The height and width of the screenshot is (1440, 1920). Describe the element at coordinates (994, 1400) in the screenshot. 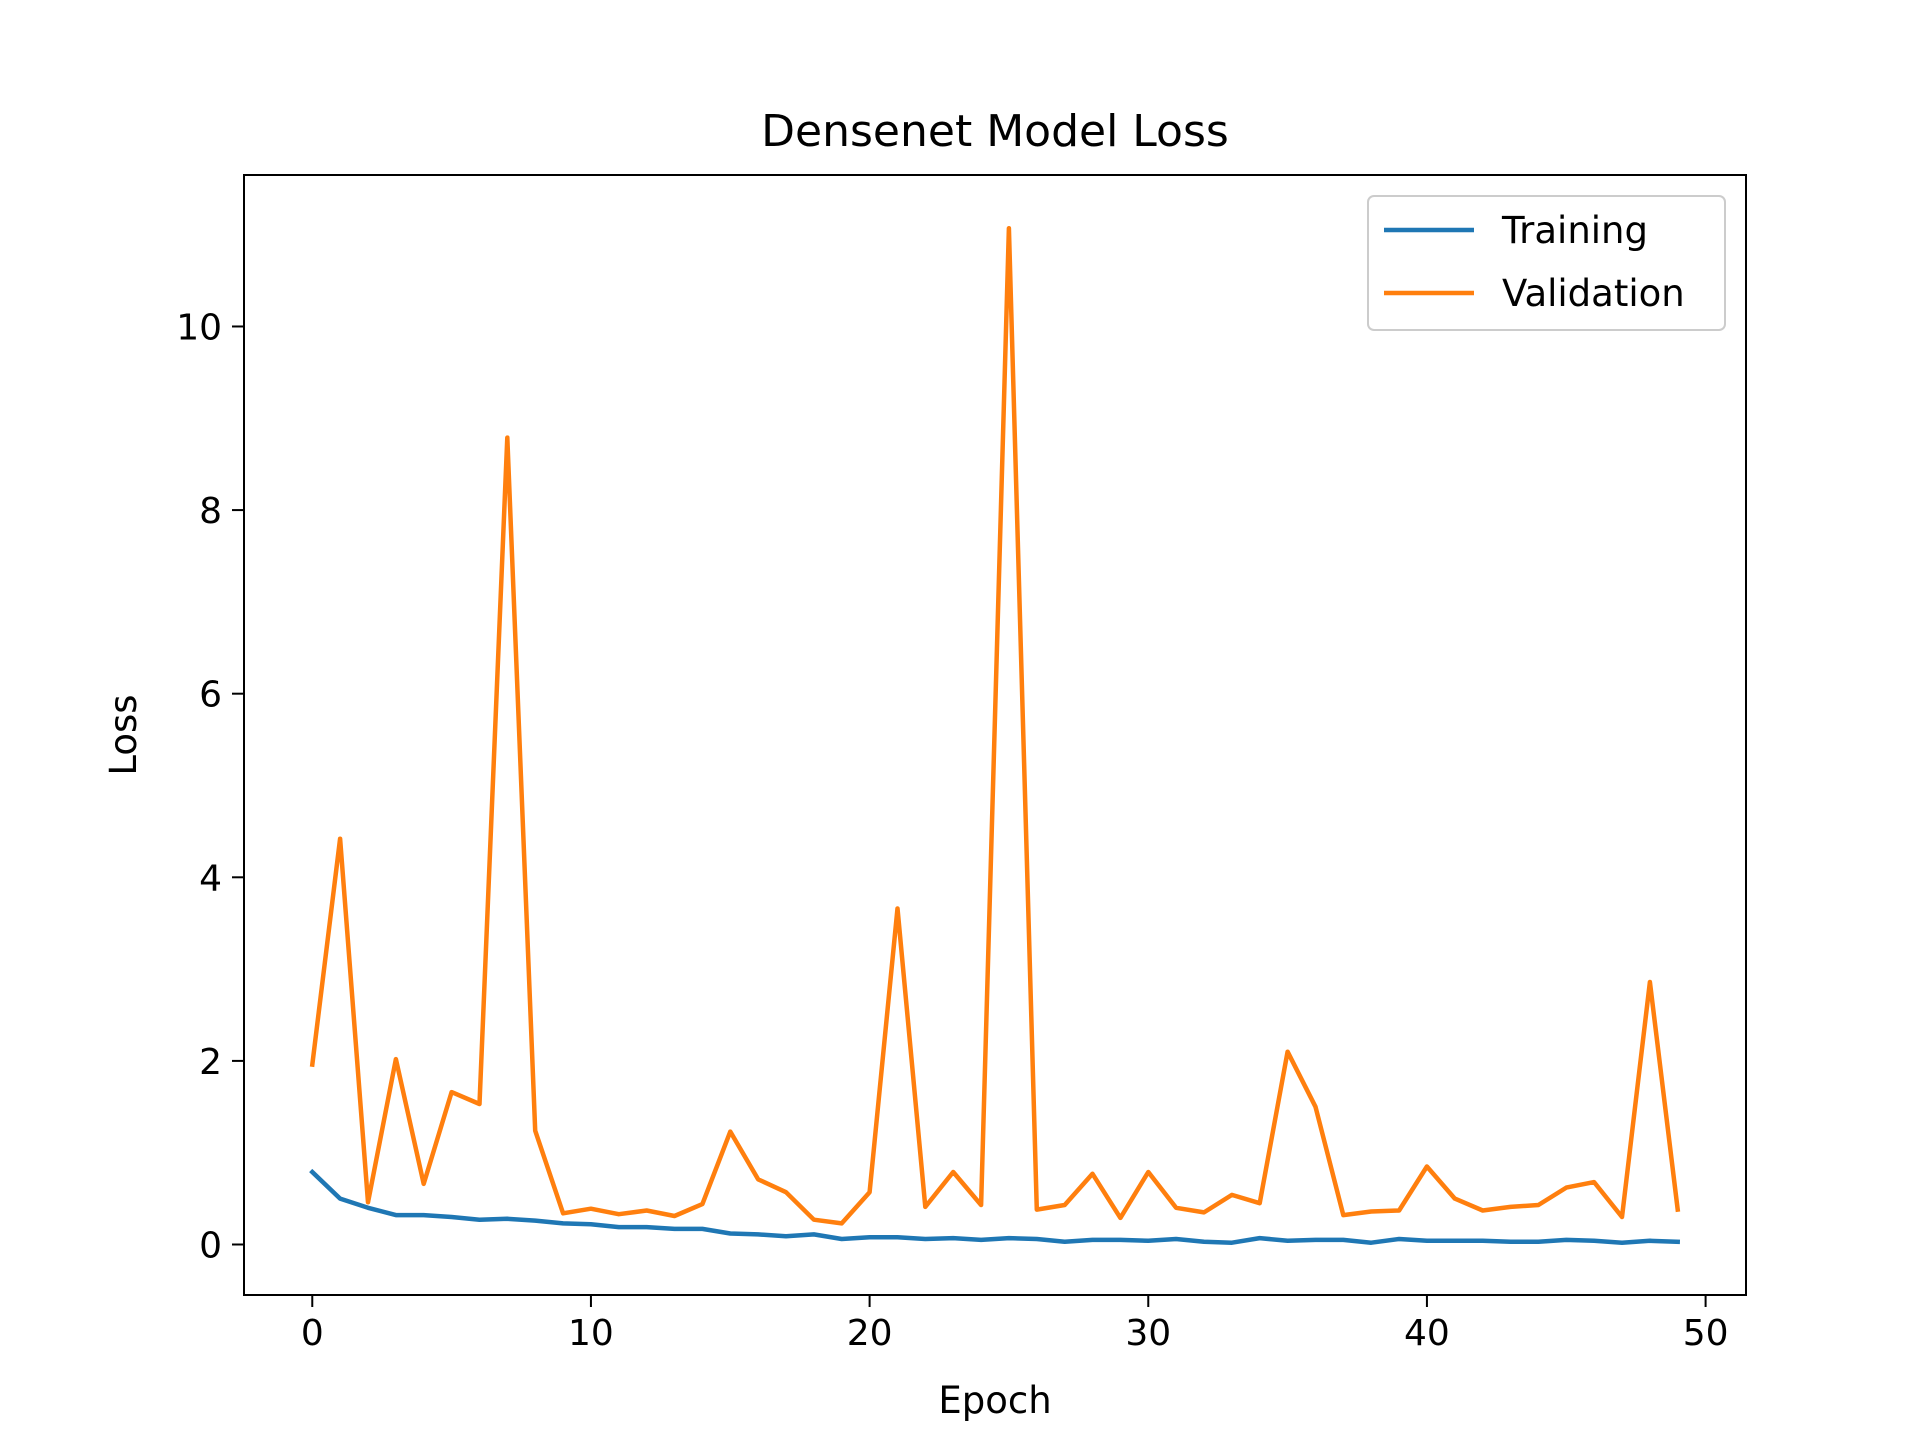

I see `x-axis-label: Epoch` at that location.